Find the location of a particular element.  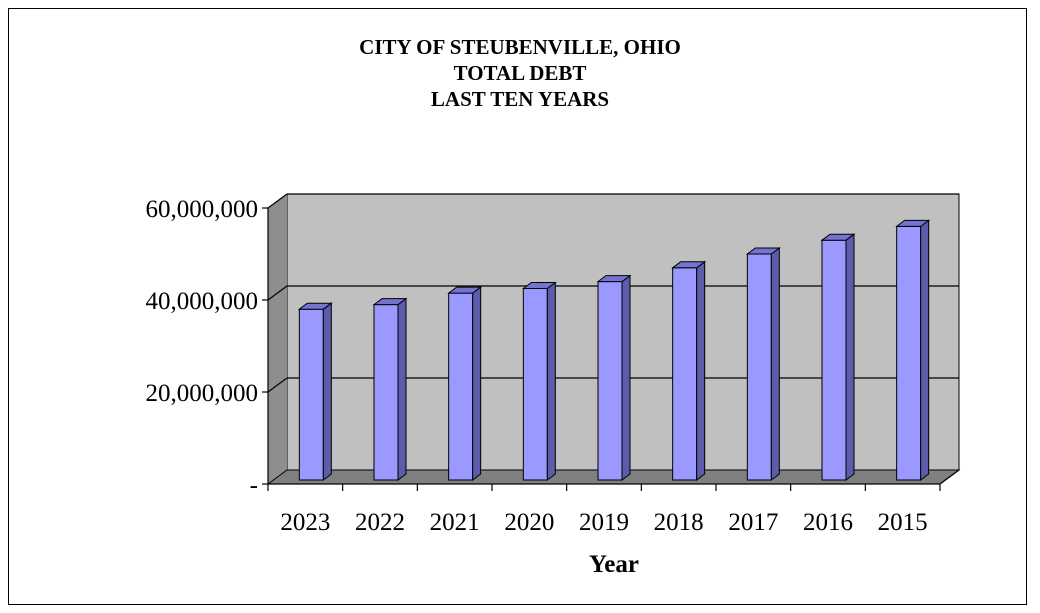

floor-edge is located at coordinates (949, 477).